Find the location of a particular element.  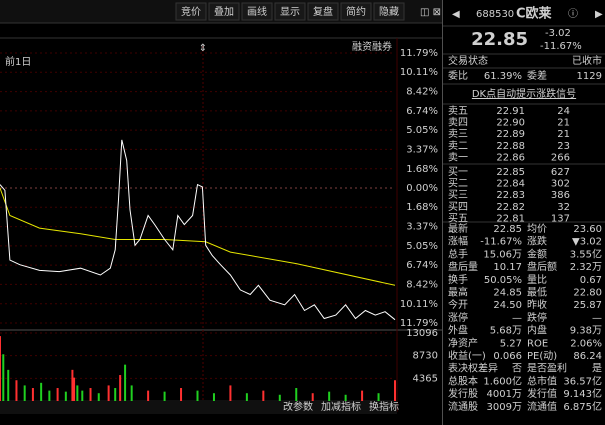

stat-label: 盘后量 is located at coordinates (463, 266).